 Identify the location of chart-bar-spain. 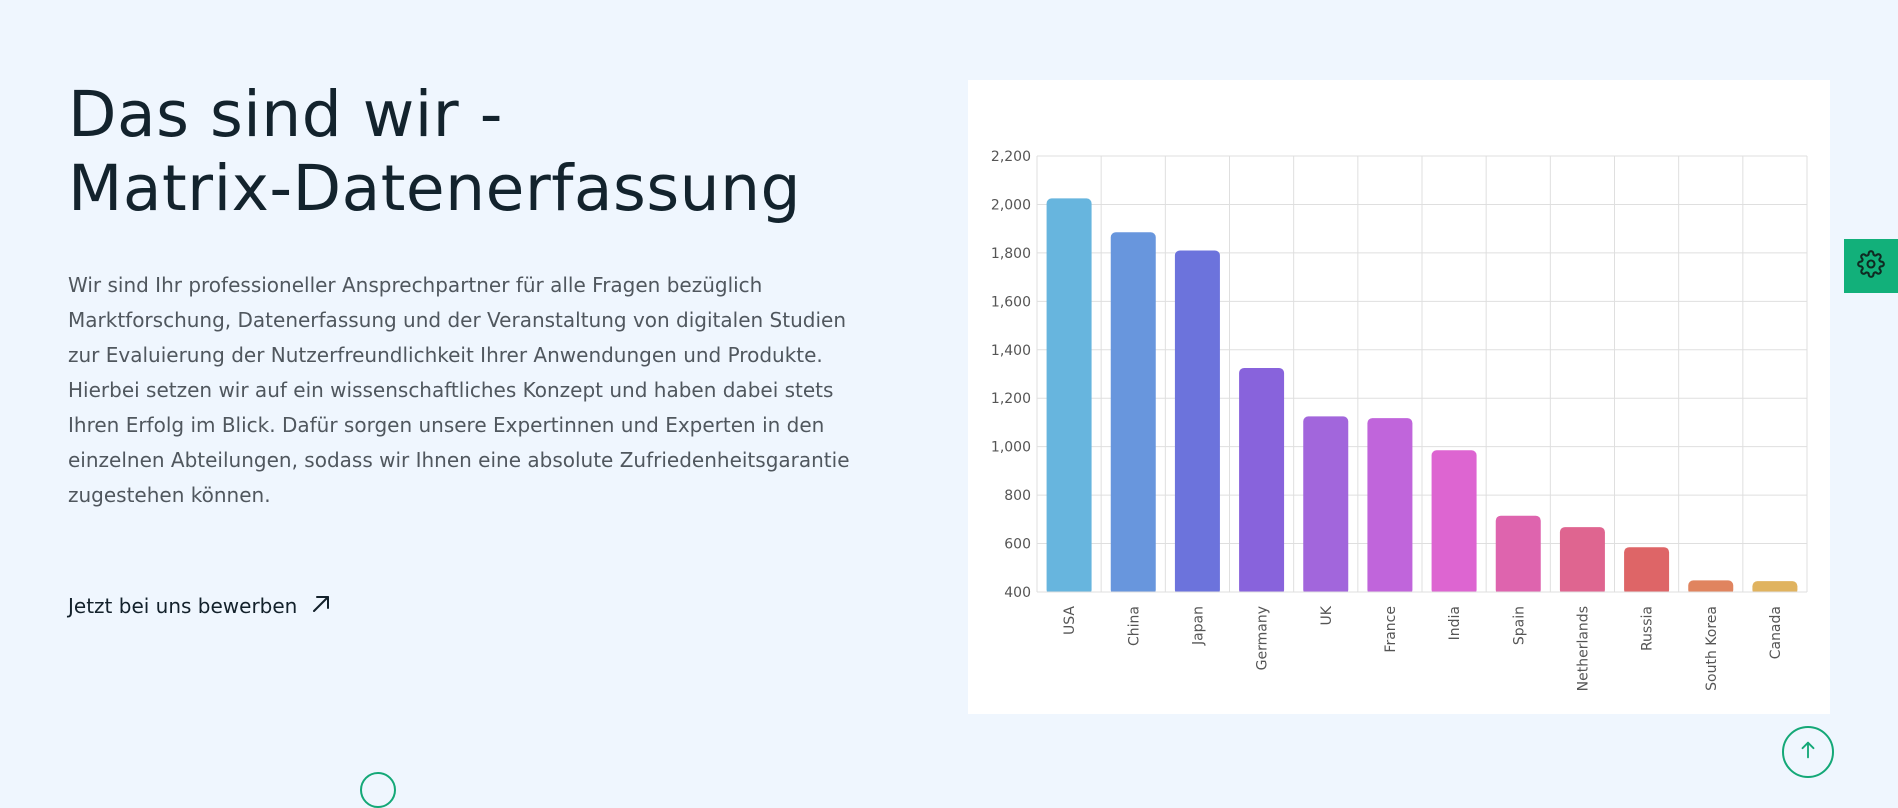
(1518, 555).